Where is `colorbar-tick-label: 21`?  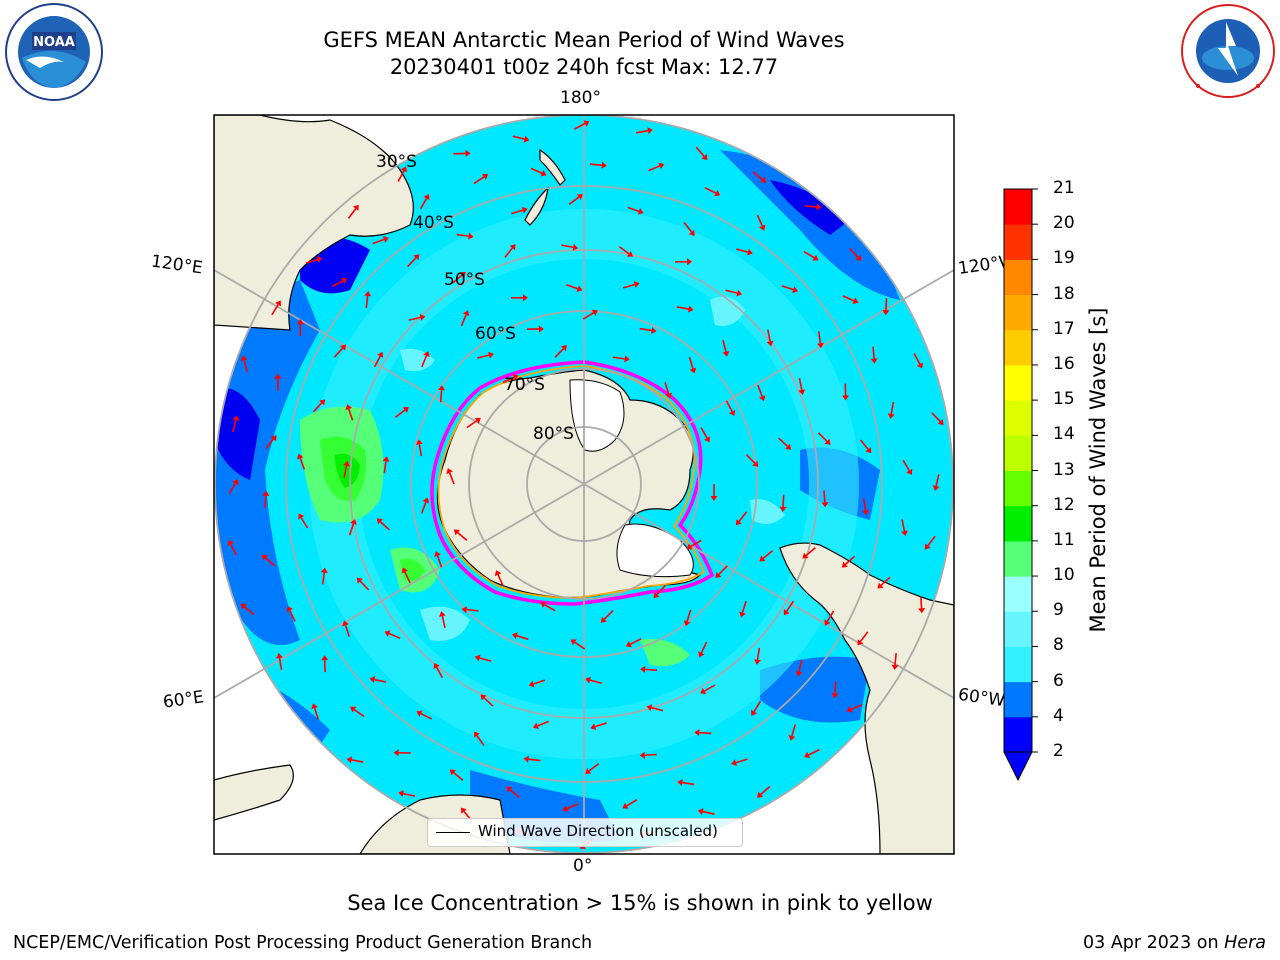 colorbar-tick-label: 21 is located at coordinates (1064, 188).